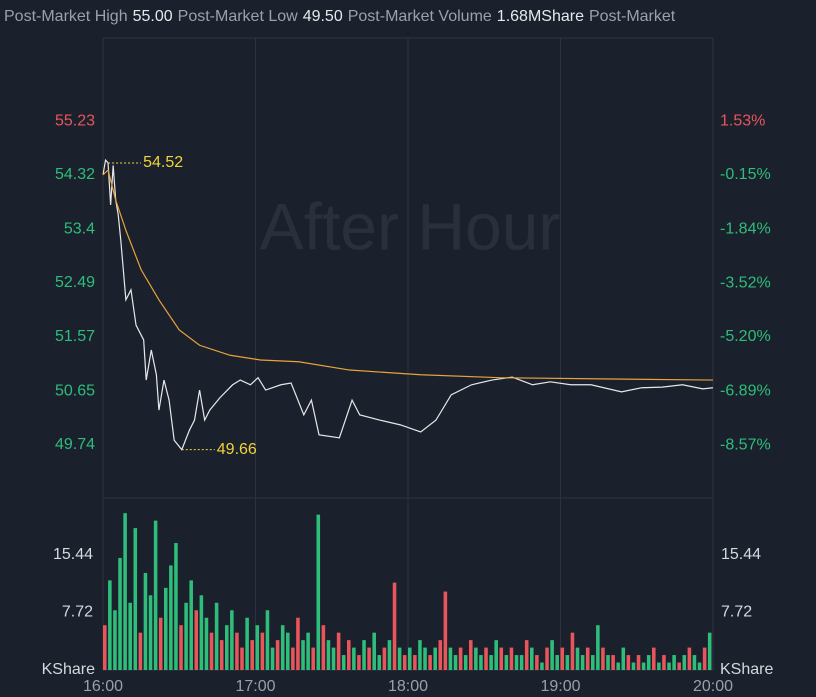 Image resolution: width=816 pixels, height=697 pixels. What do you see at coordinates (75, 282) in the screenshot?
I see `y-tick-label: 52.49` at bounding box center [75, 282].